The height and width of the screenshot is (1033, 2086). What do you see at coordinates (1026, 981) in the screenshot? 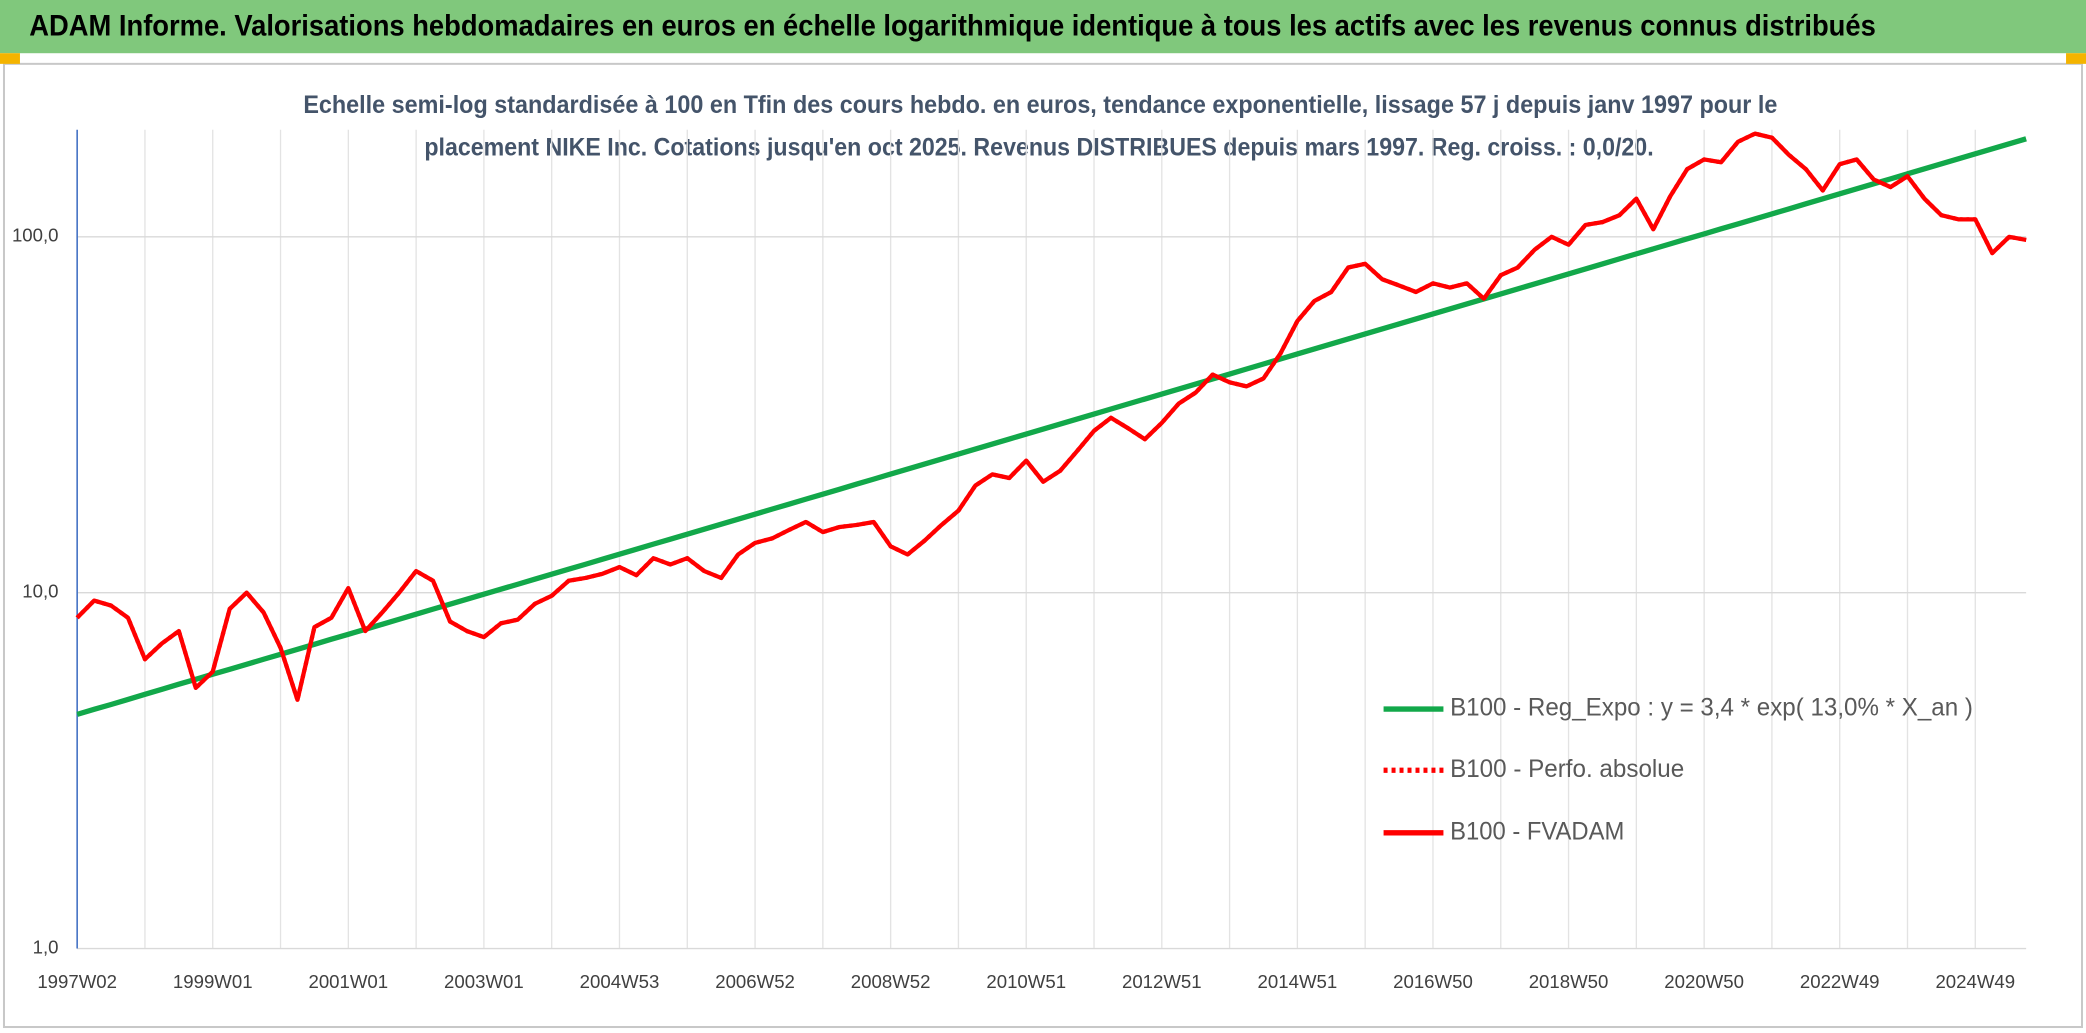
I see `x-tick-label: 2010W51` at bounding box center [1026, 981].